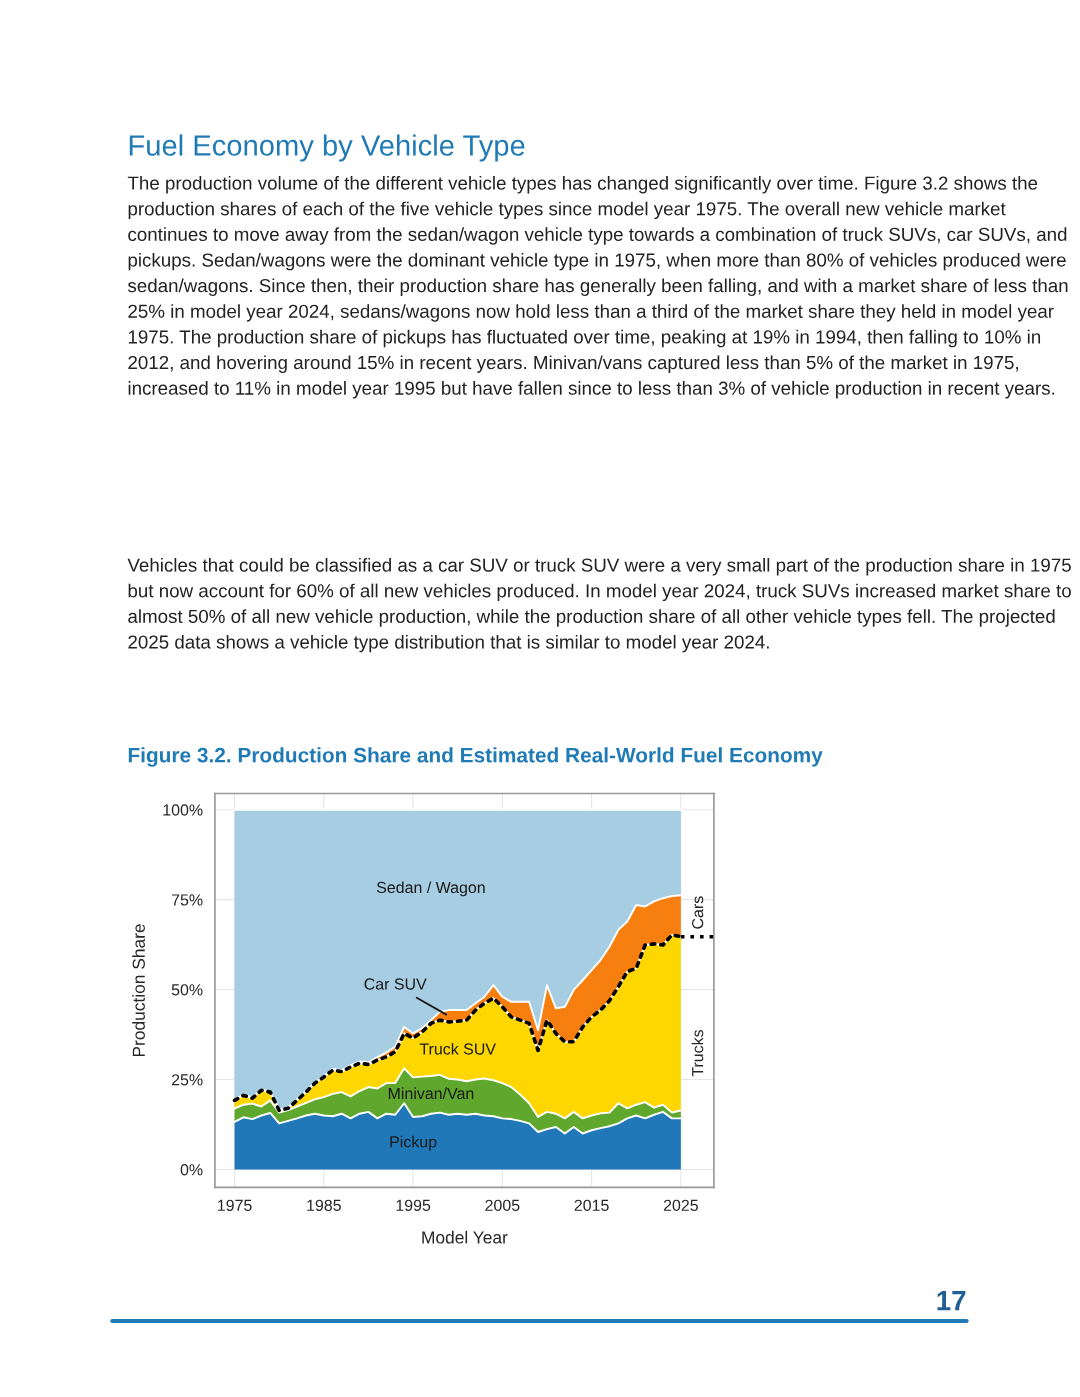  I want to click on text: Fuel Economy by Vehicle Type, so click(327, 148).